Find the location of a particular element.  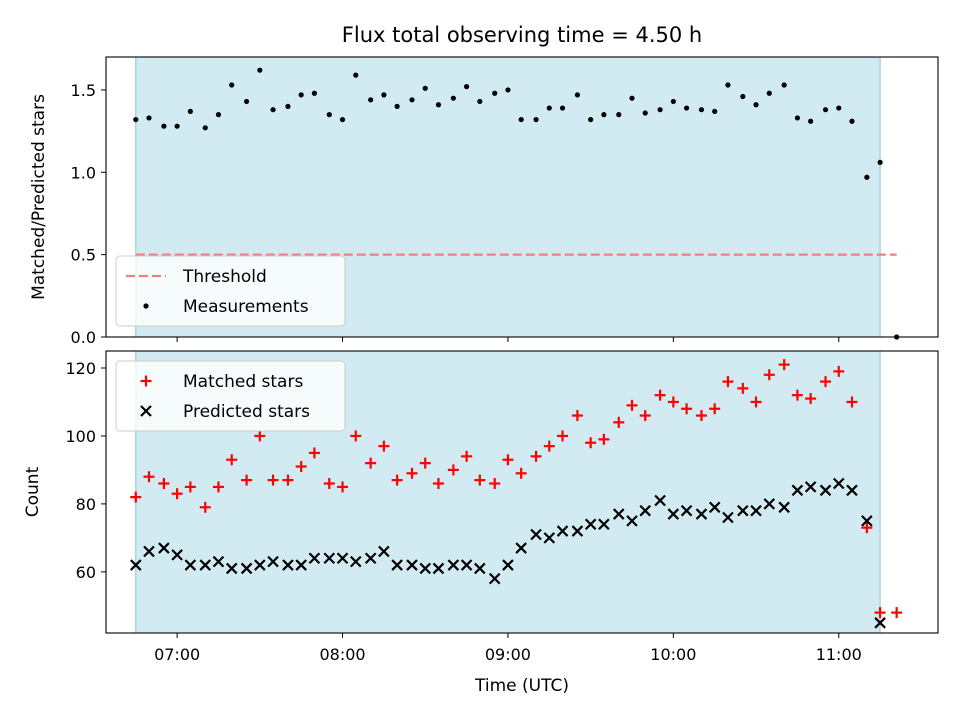

count-point-1-47-b is located at coordinates (784, 507).